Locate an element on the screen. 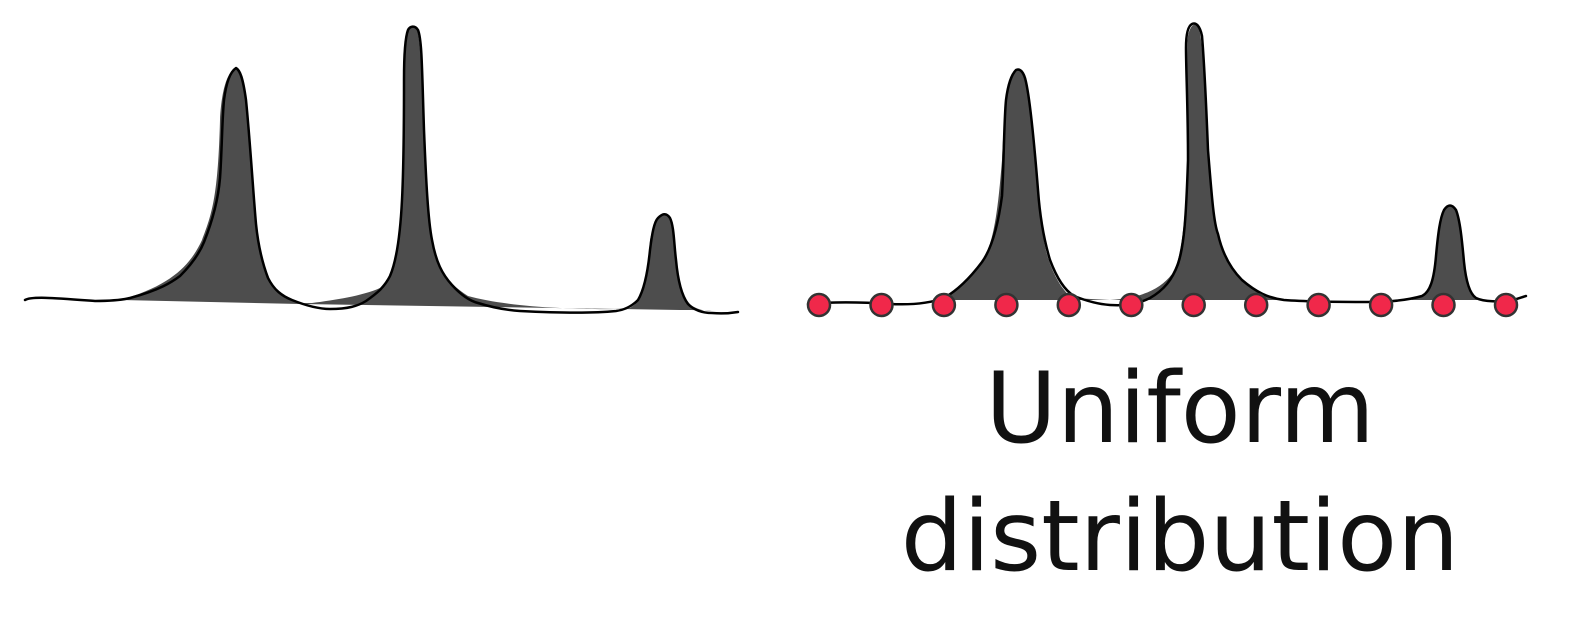 The height and width of the screenshot is (632, 1578). caption-line-1: Uniform is located at coordinates (1180, 409).